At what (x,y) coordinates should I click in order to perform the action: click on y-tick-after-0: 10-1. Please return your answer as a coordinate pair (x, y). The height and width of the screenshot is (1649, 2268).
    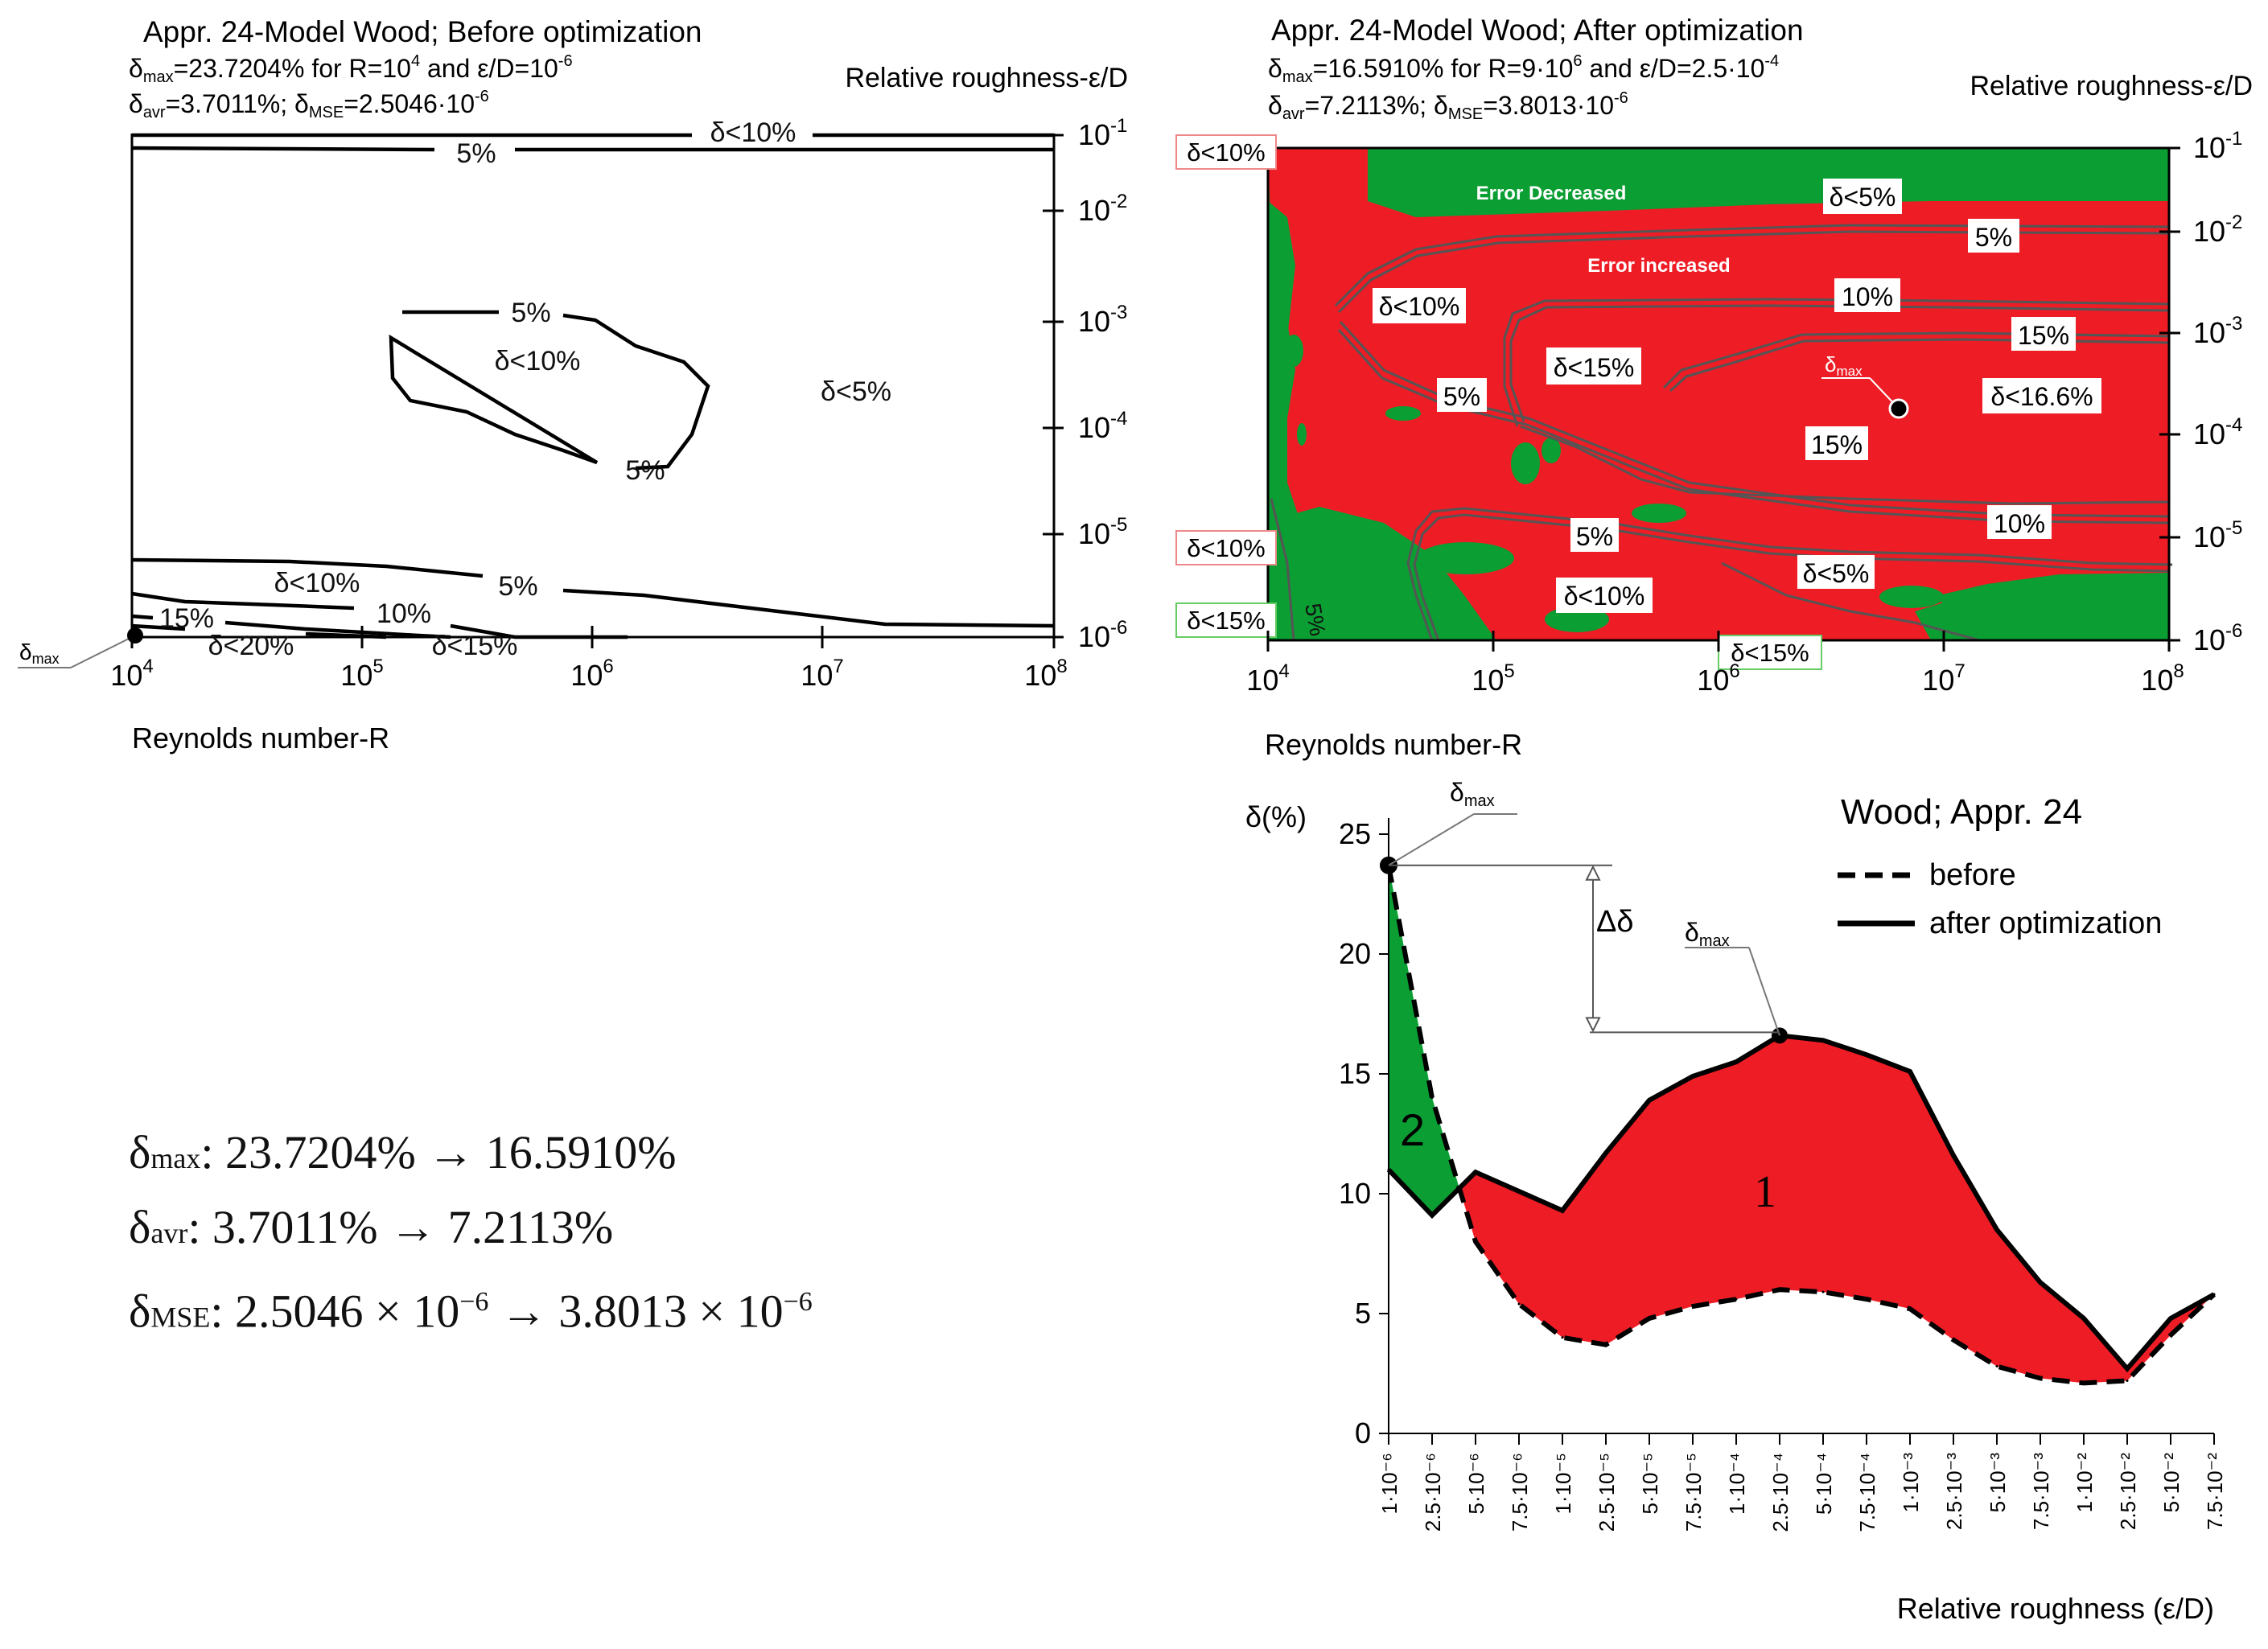
    Looking at the image, I should click on (2200, 146).